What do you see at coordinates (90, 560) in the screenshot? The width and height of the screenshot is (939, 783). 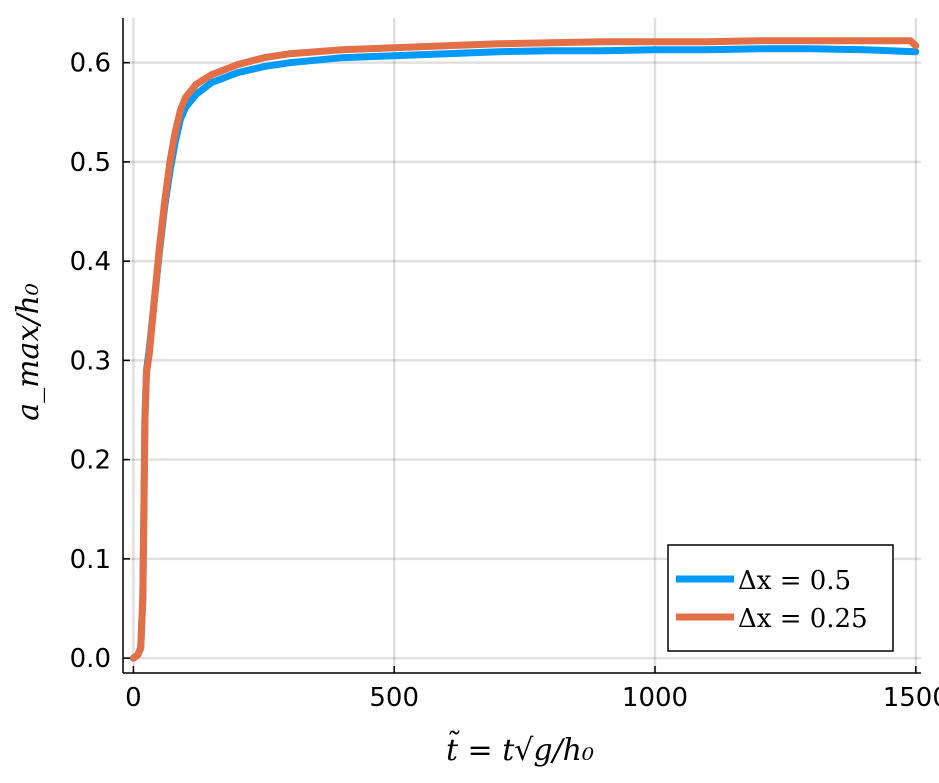 I see `y-tick-label: 0.1` at bounding box center [90, 560].